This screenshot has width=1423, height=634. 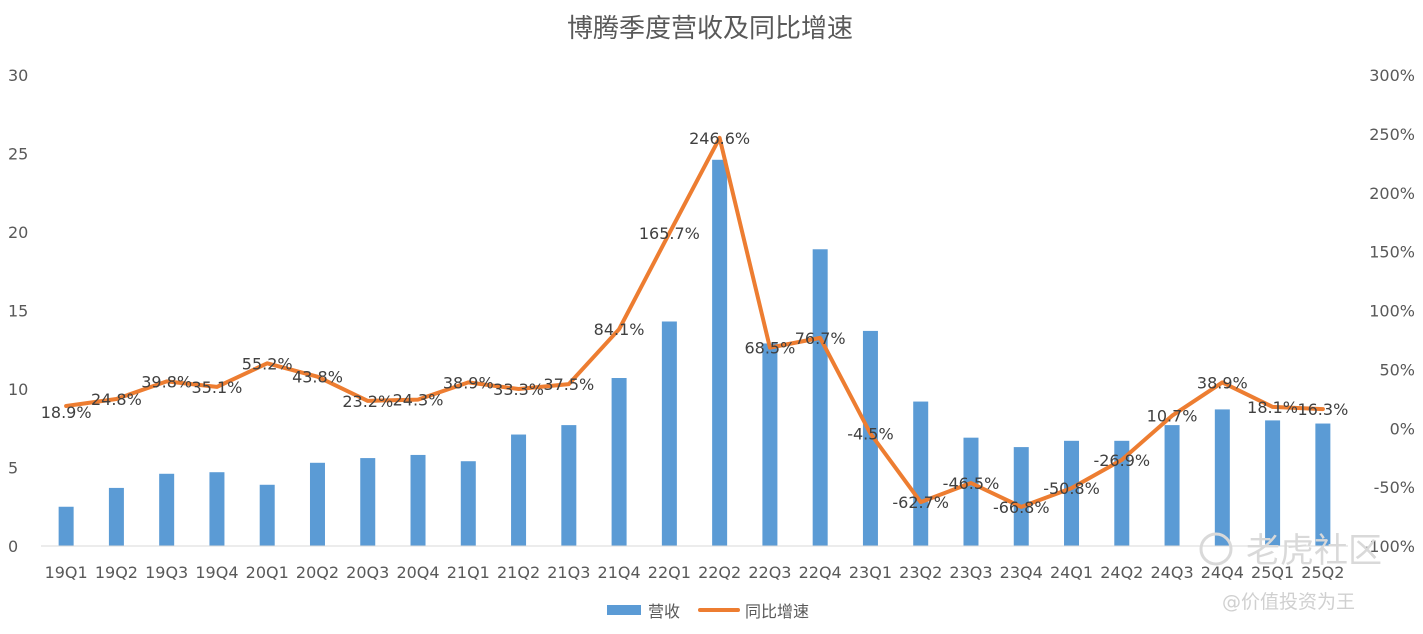 I want to click on x-tick-label: 20Q4, so click(x=417, y=572).